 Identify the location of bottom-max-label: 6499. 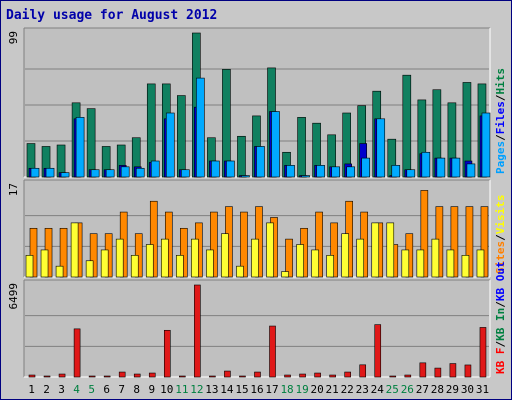
(13, 296).